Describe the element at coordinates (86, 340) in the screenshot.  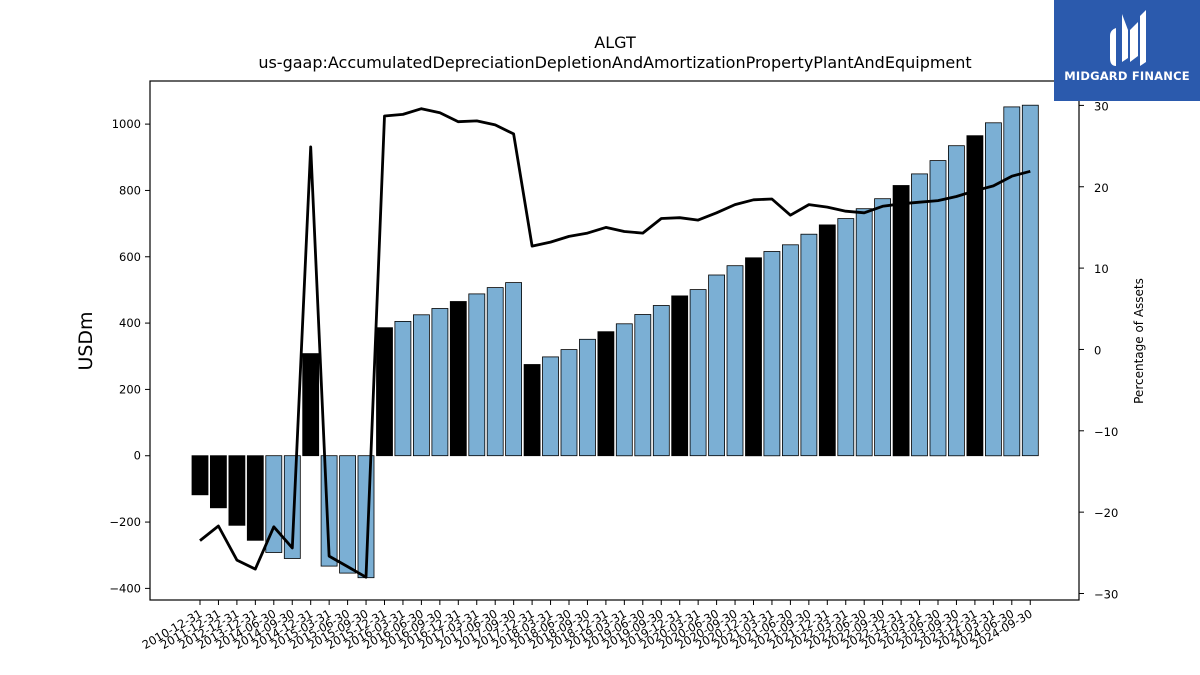
I see `y-axis-label: USDm` at that location.